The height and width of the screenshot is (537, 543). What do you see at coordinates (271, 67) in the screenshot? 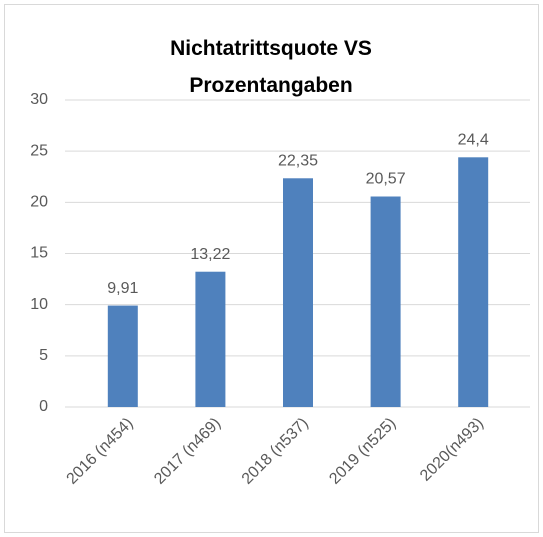
I see `chart-title: Nichtatrittsquote VS Prozentangaben` at bounding box center [271, 67].